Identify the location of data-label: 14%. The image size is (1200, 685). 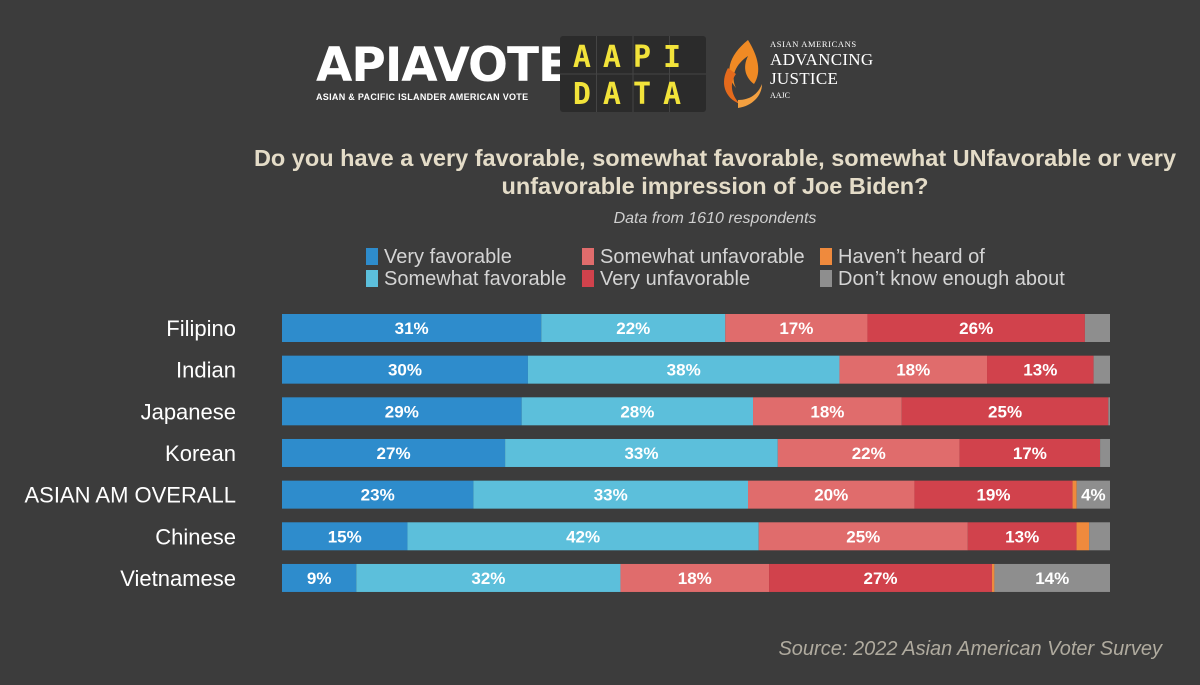
(1052, 578).